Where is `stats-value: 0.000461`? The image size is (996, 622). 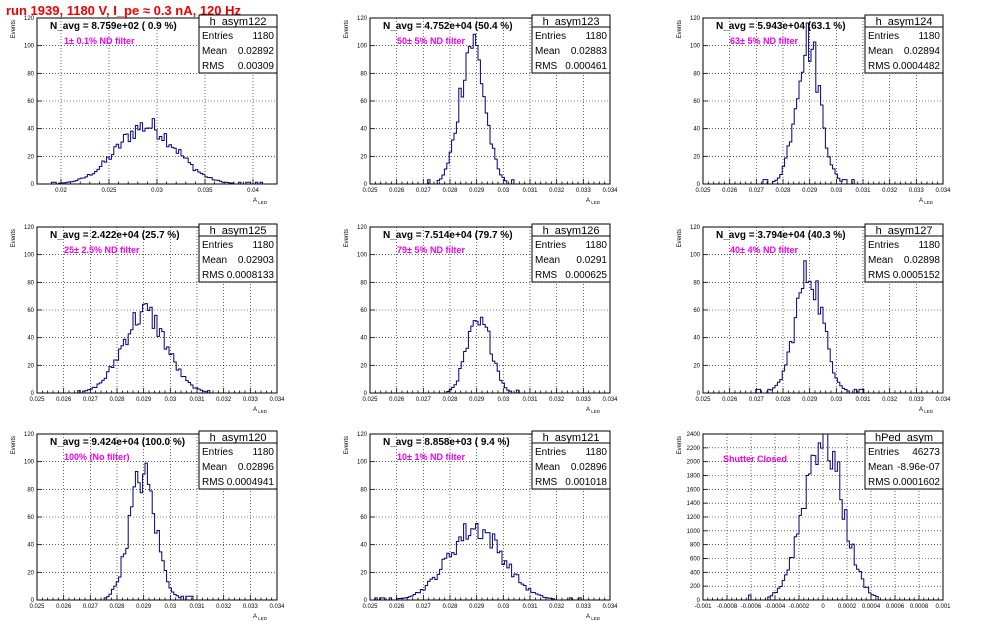
stats-value: 0.000461 is located at coordinates (586, 66).